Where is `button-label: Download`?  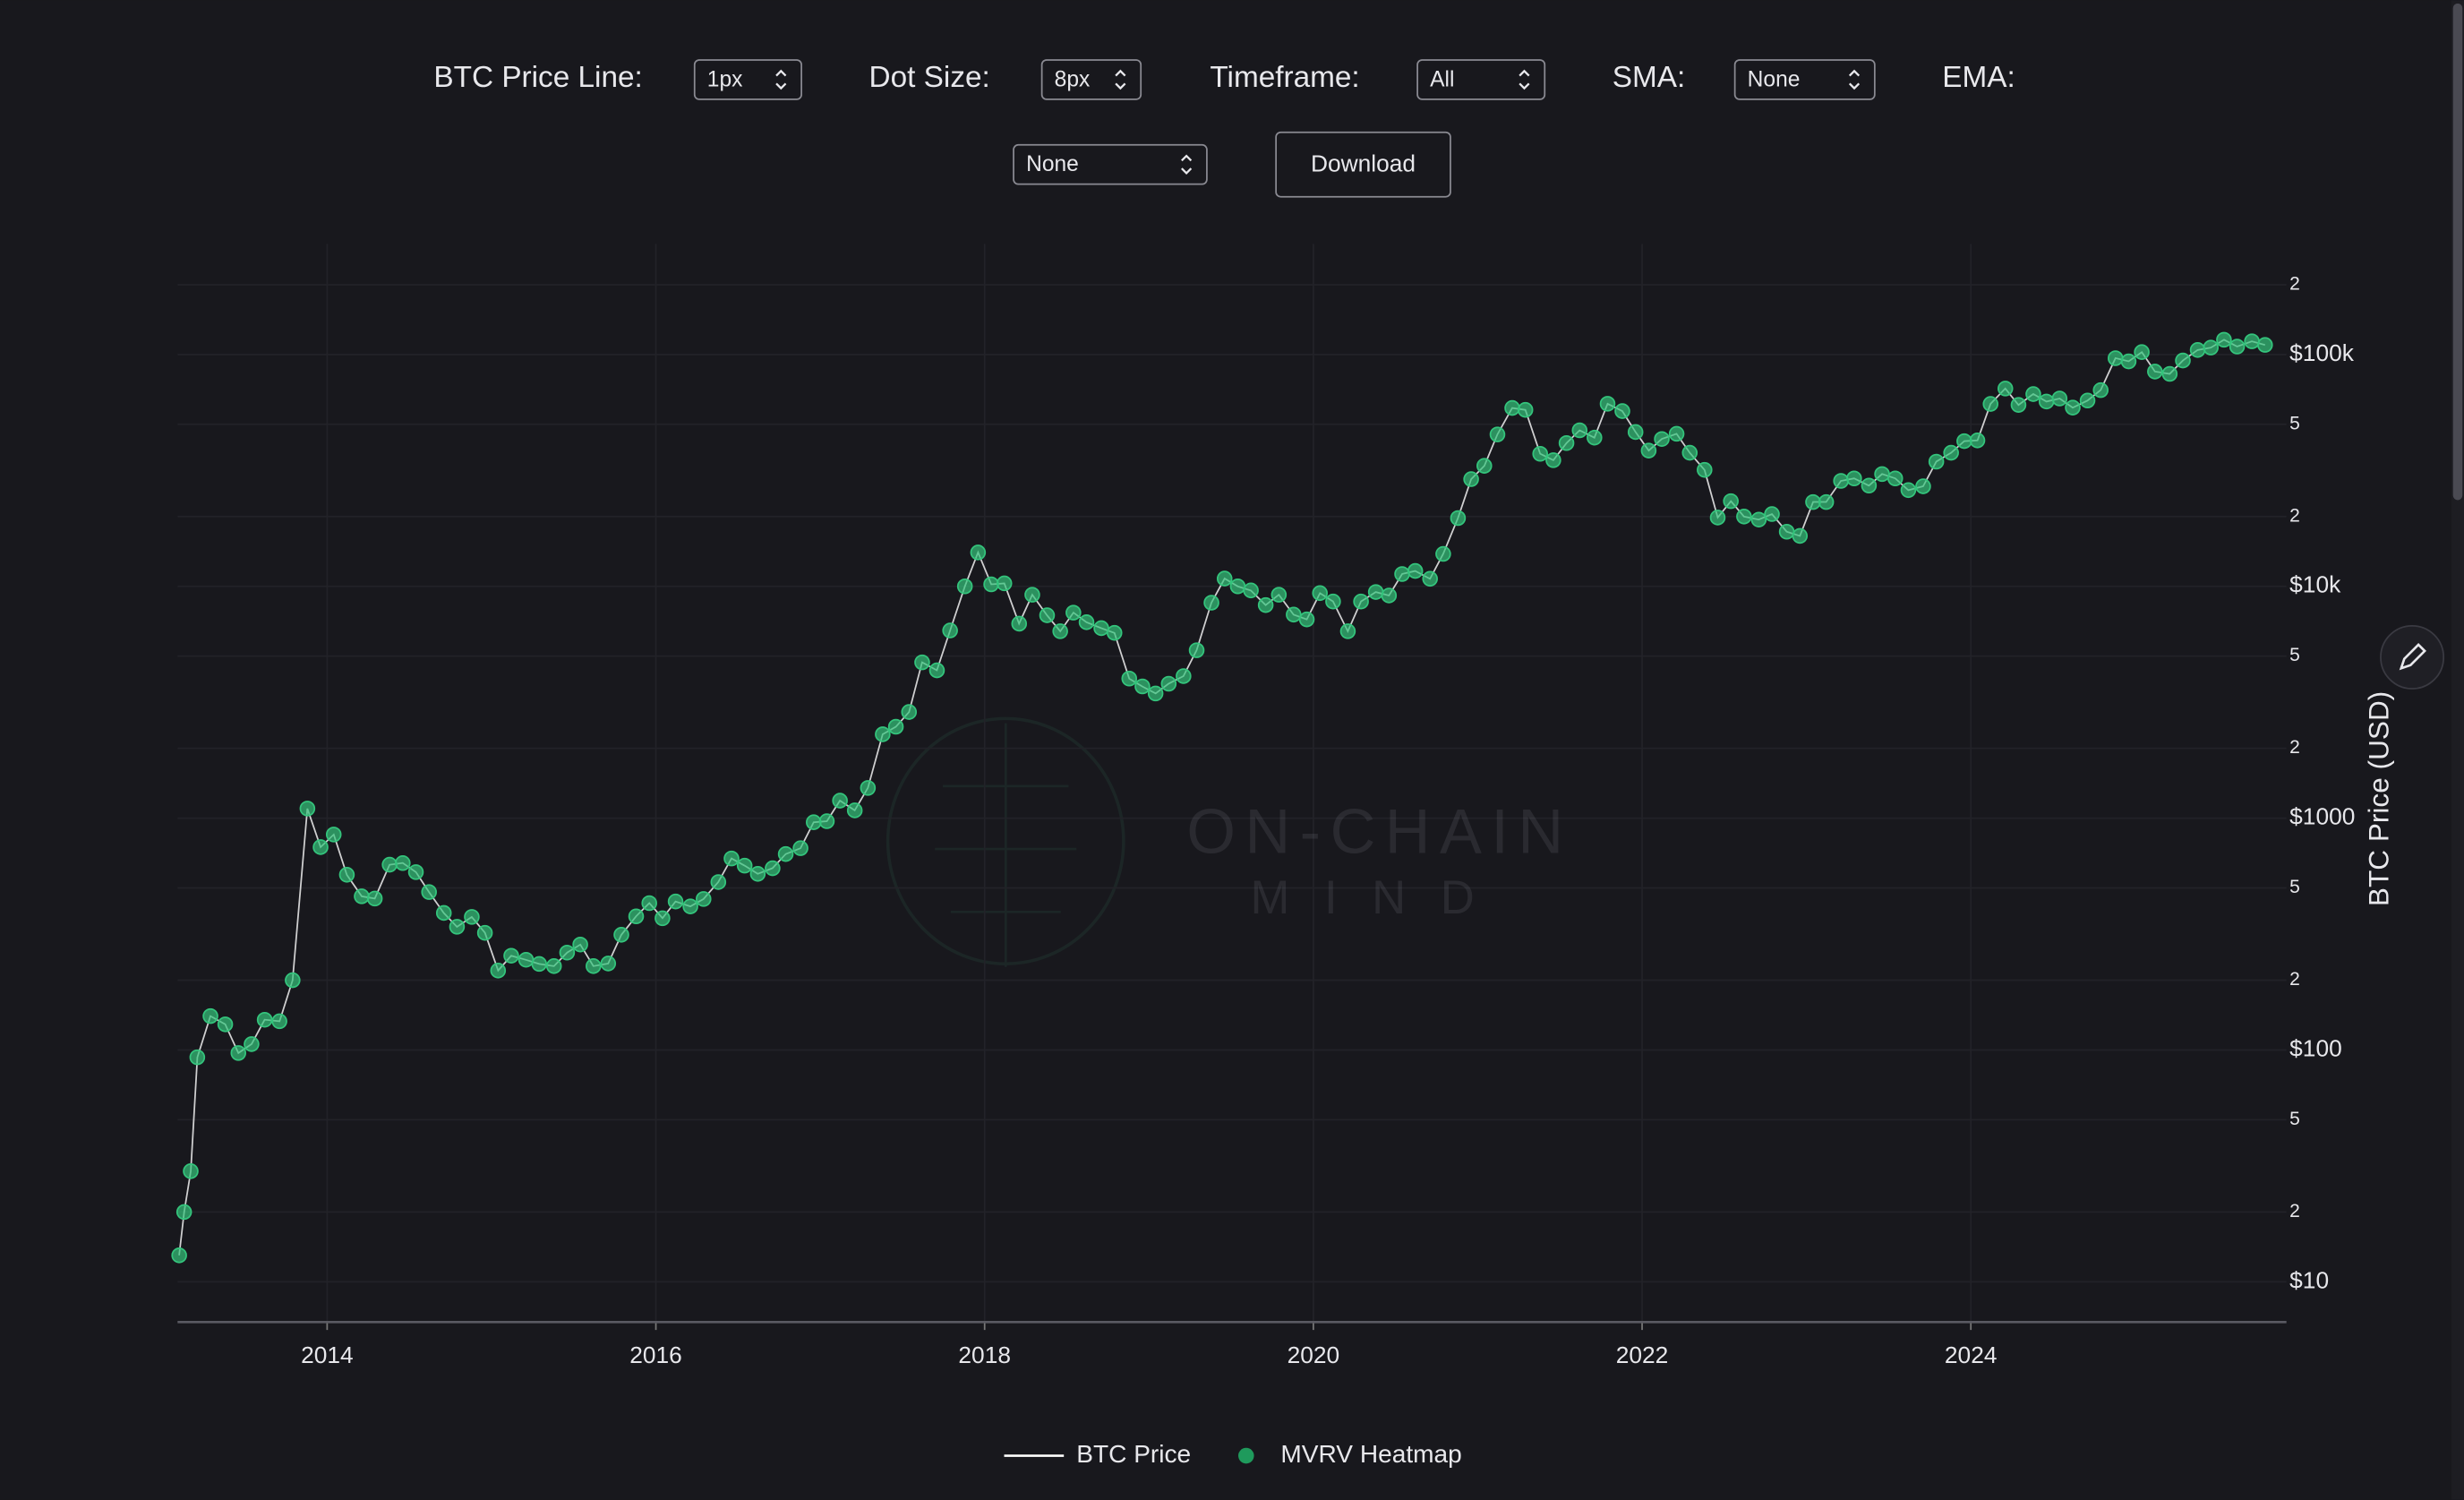
button-label: Download is located at coordinates (1363, 164).